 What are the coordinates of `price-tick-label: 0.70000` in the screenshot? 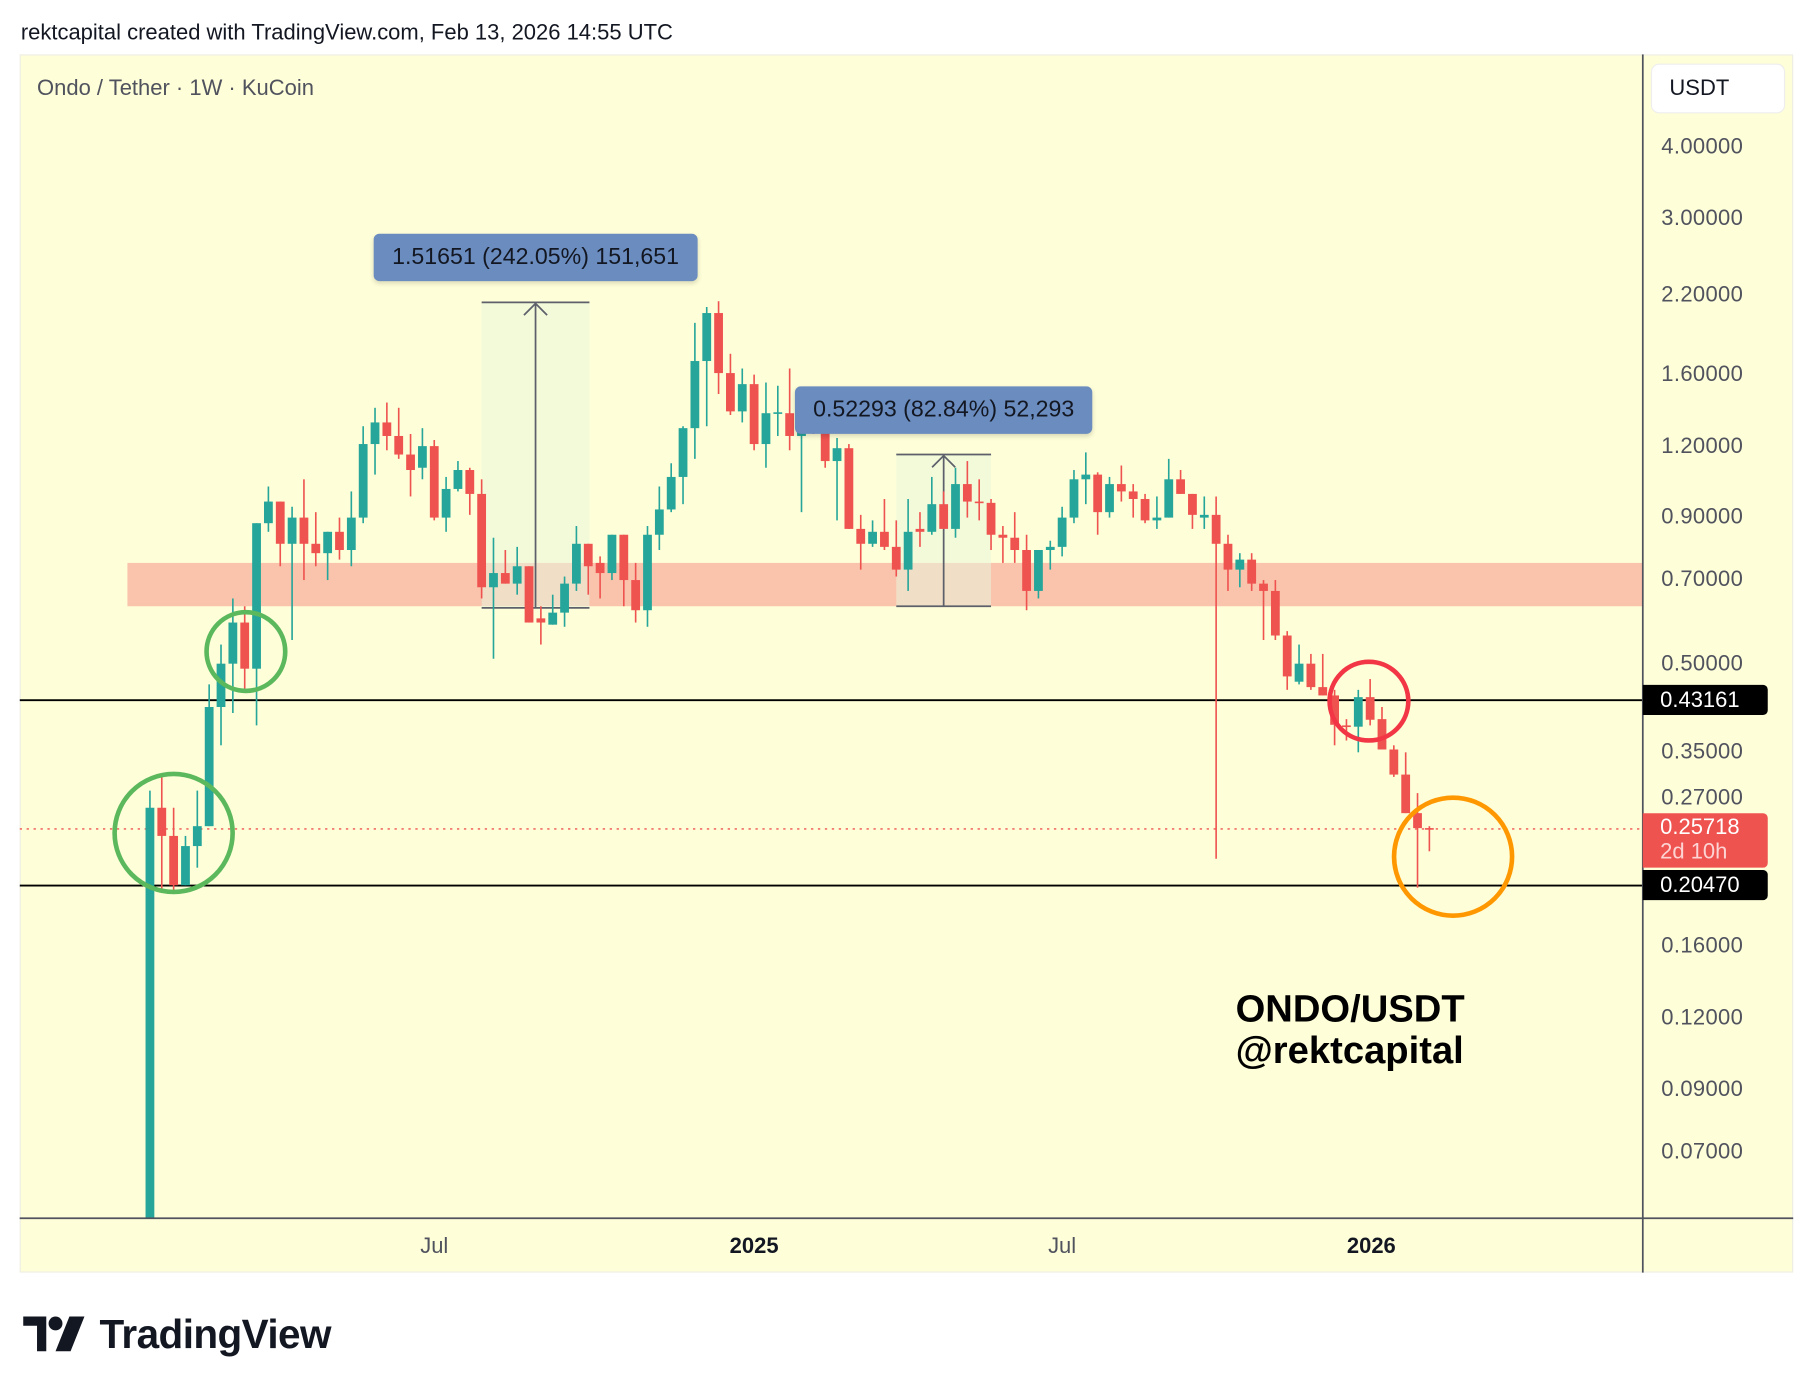 It's located at (1702, 580).